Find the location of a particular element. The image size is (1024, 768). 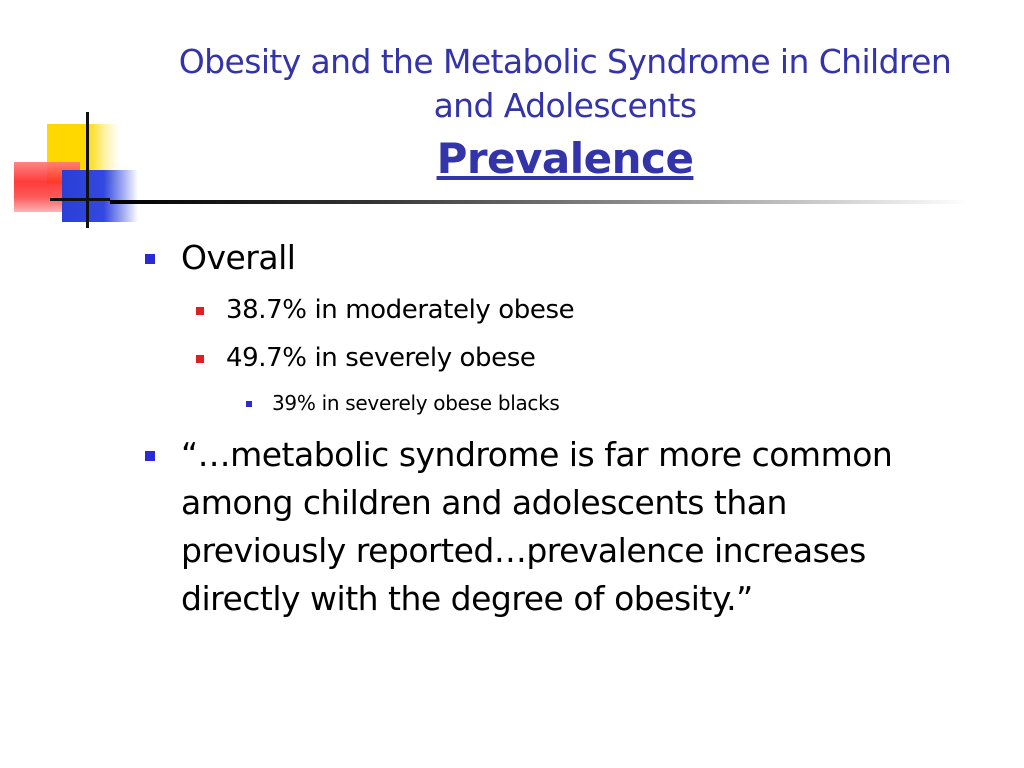

bullet-text: 49.7% in severely obese is located at coordinates (381, 358).